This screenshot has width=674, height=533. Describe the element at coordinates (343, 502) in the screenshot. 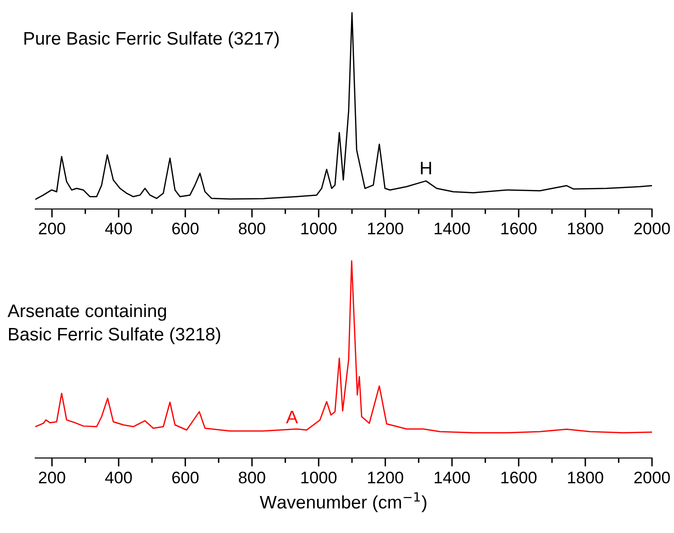

I see `x-axis-title: Wavenumber (cm$^{−1}$)` at that location.